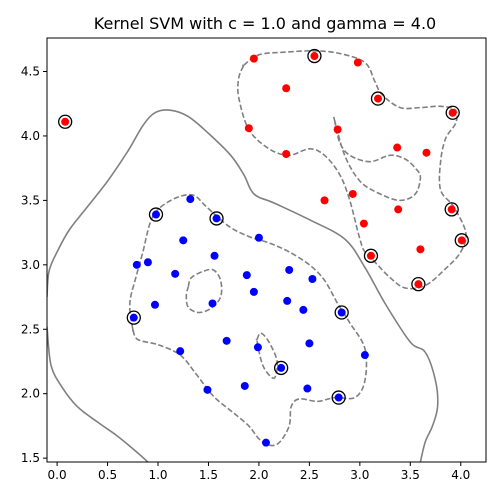 Image resolution: width=500 pixels, height=500 pixels. I want to click on y-tick-label: 3.5, so click(30, 200).